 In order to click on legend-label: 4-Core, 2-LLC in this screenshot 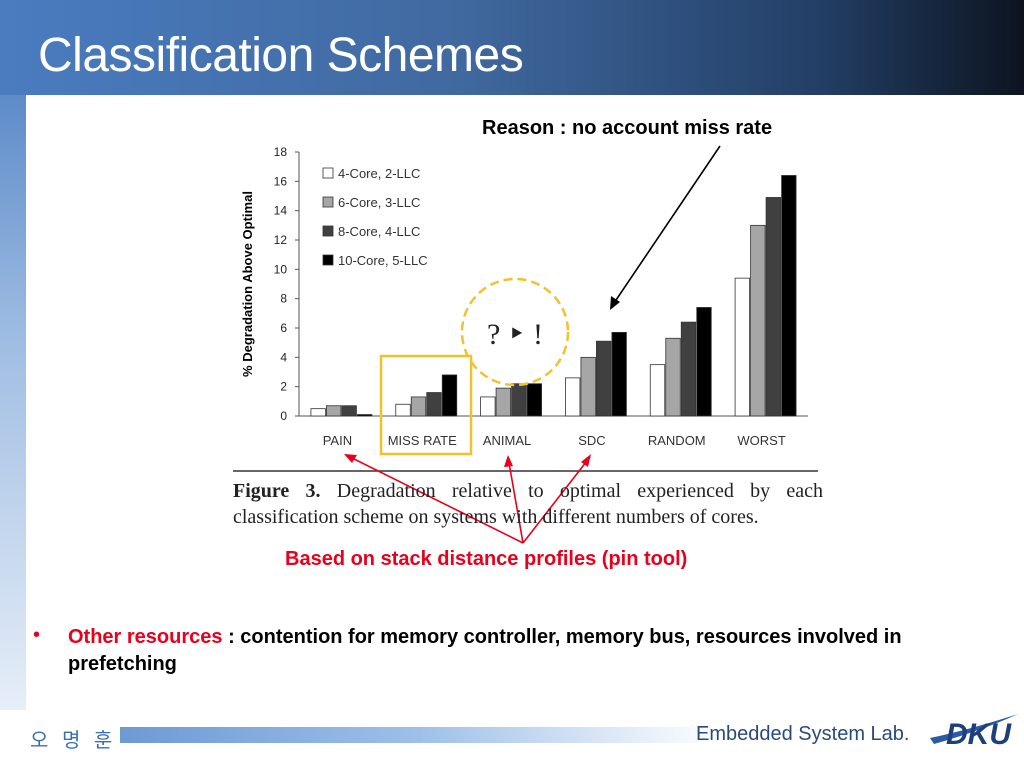, I will do `click(379, 173)`.